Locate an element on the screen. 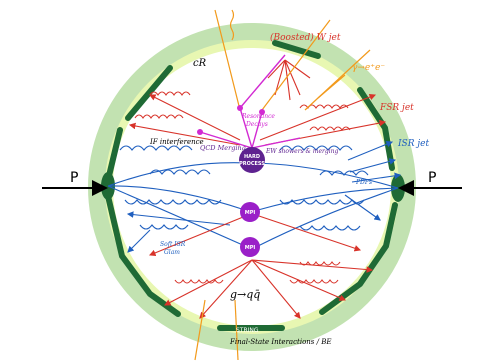 This screenshot has height=363, width=494. proton-label-right: P is located at coordinates (432, 178).